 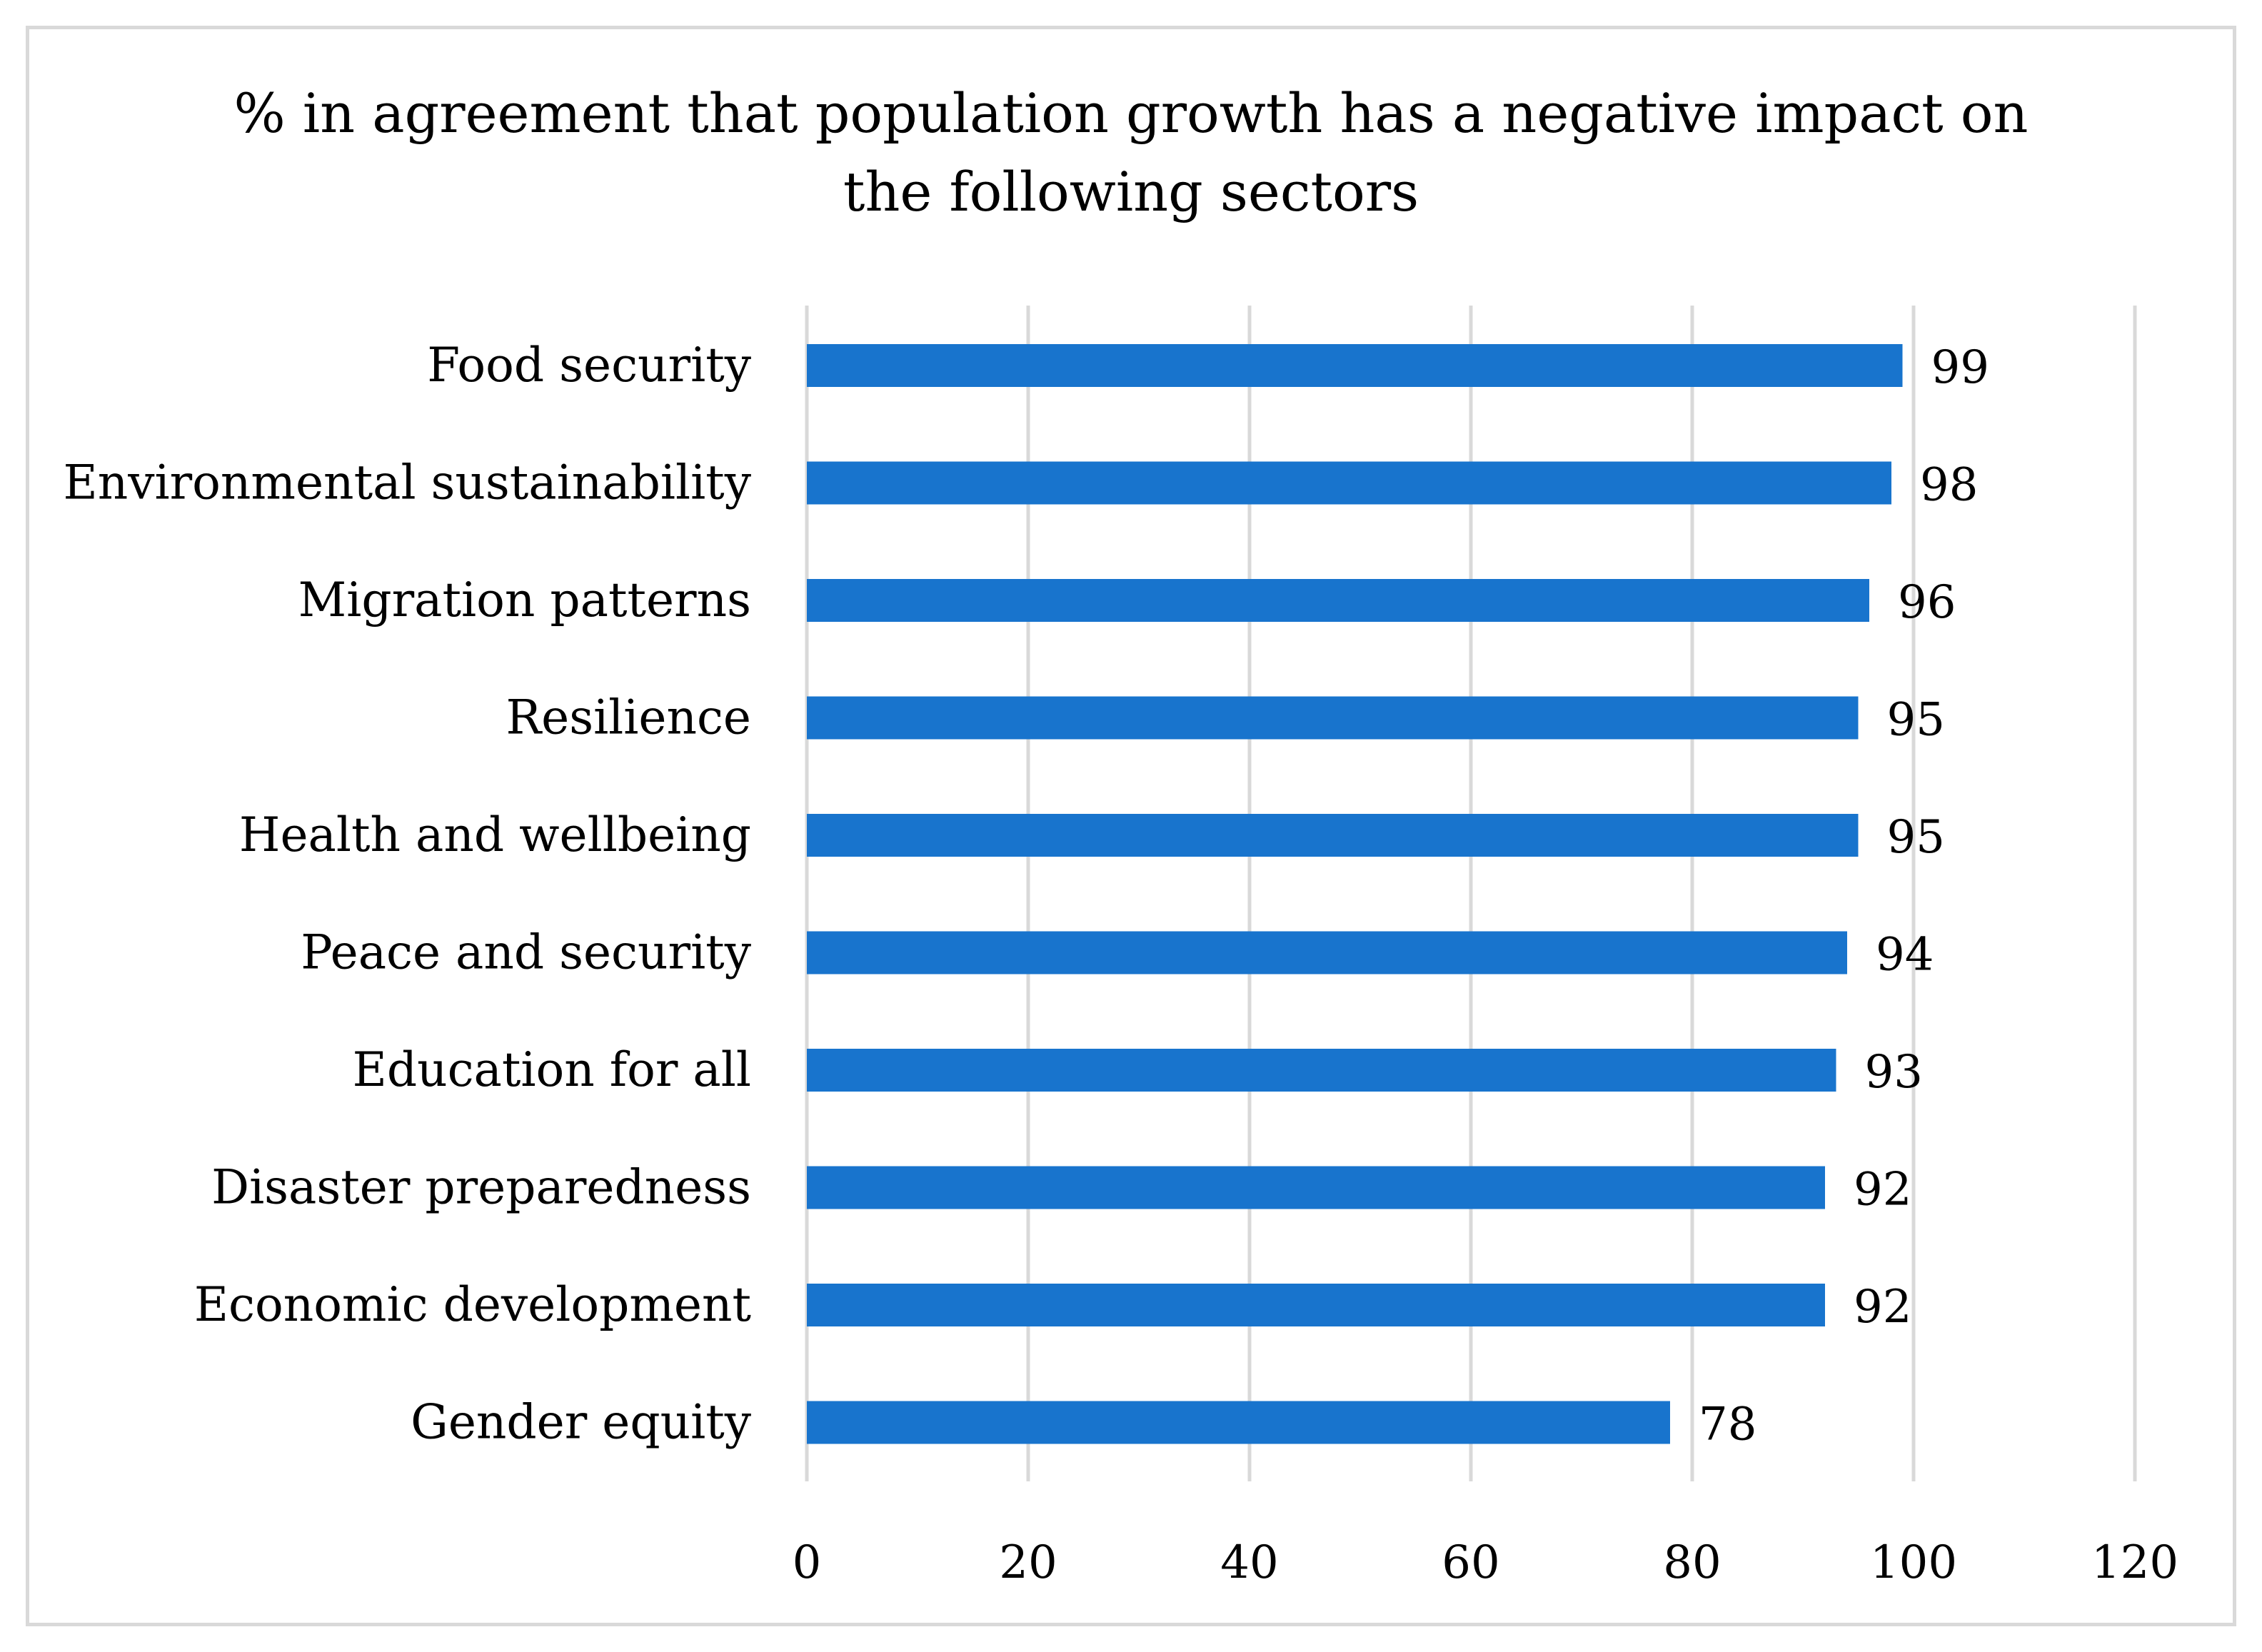 I want to click on x-axis-tick-labels: 0 20 40 60 80 100 120, so click(x=1485, y=1562).